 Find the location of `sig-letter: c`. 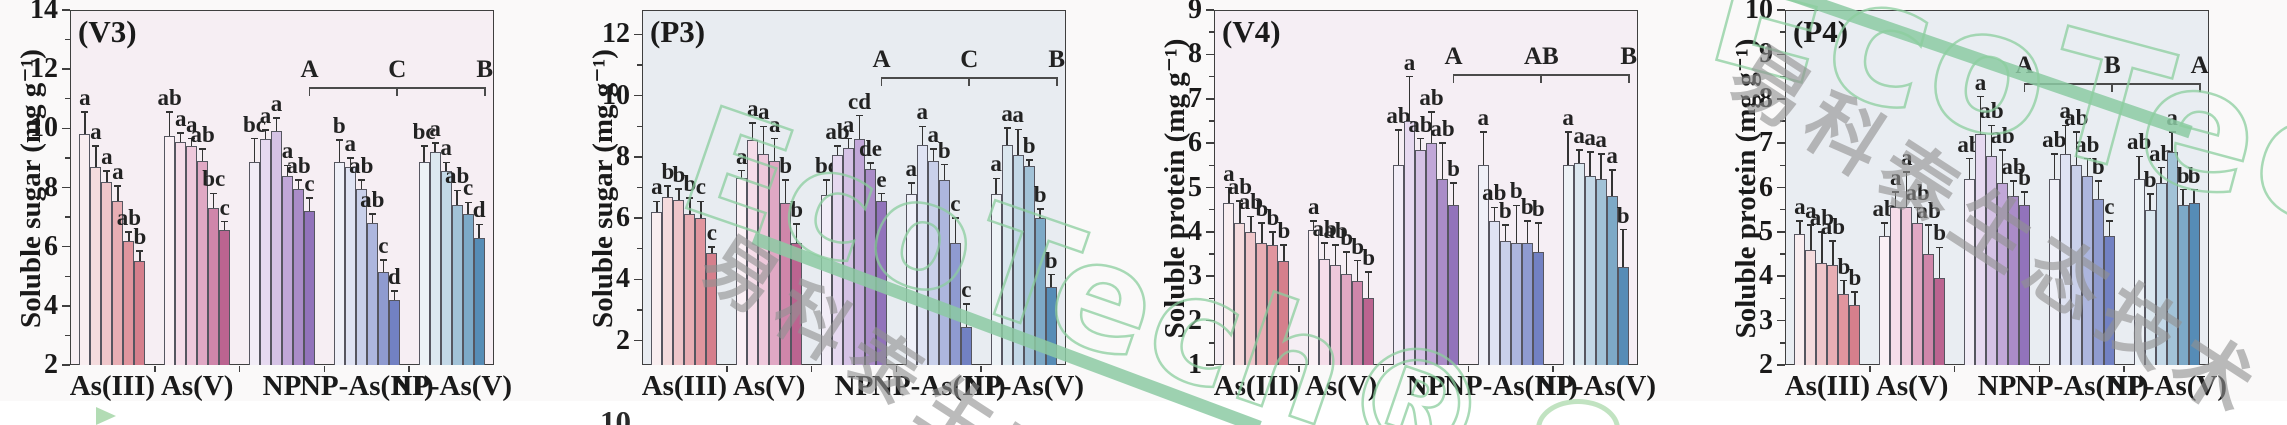

sig-letter: c is located at coordinates (700, 187).